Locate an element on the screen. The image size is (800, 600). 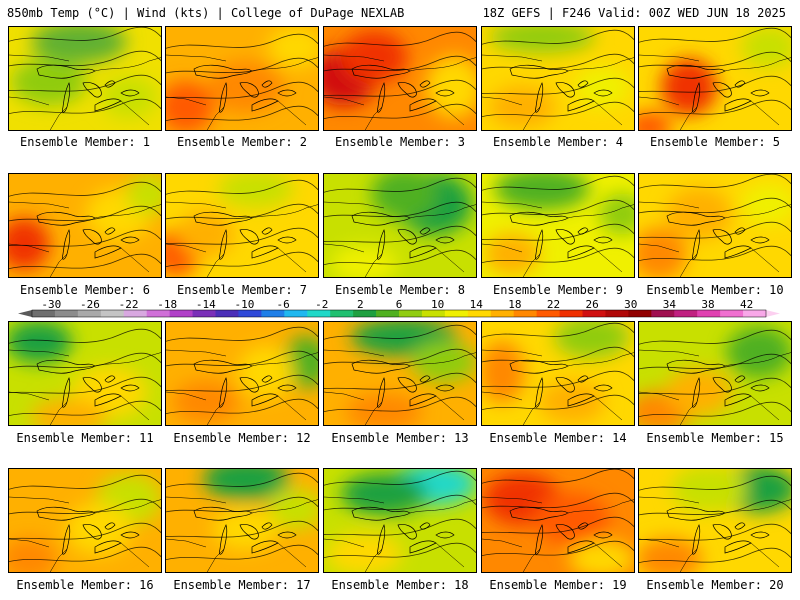
colorbar-tick-label: 38 is located at coordinates (708, 304).